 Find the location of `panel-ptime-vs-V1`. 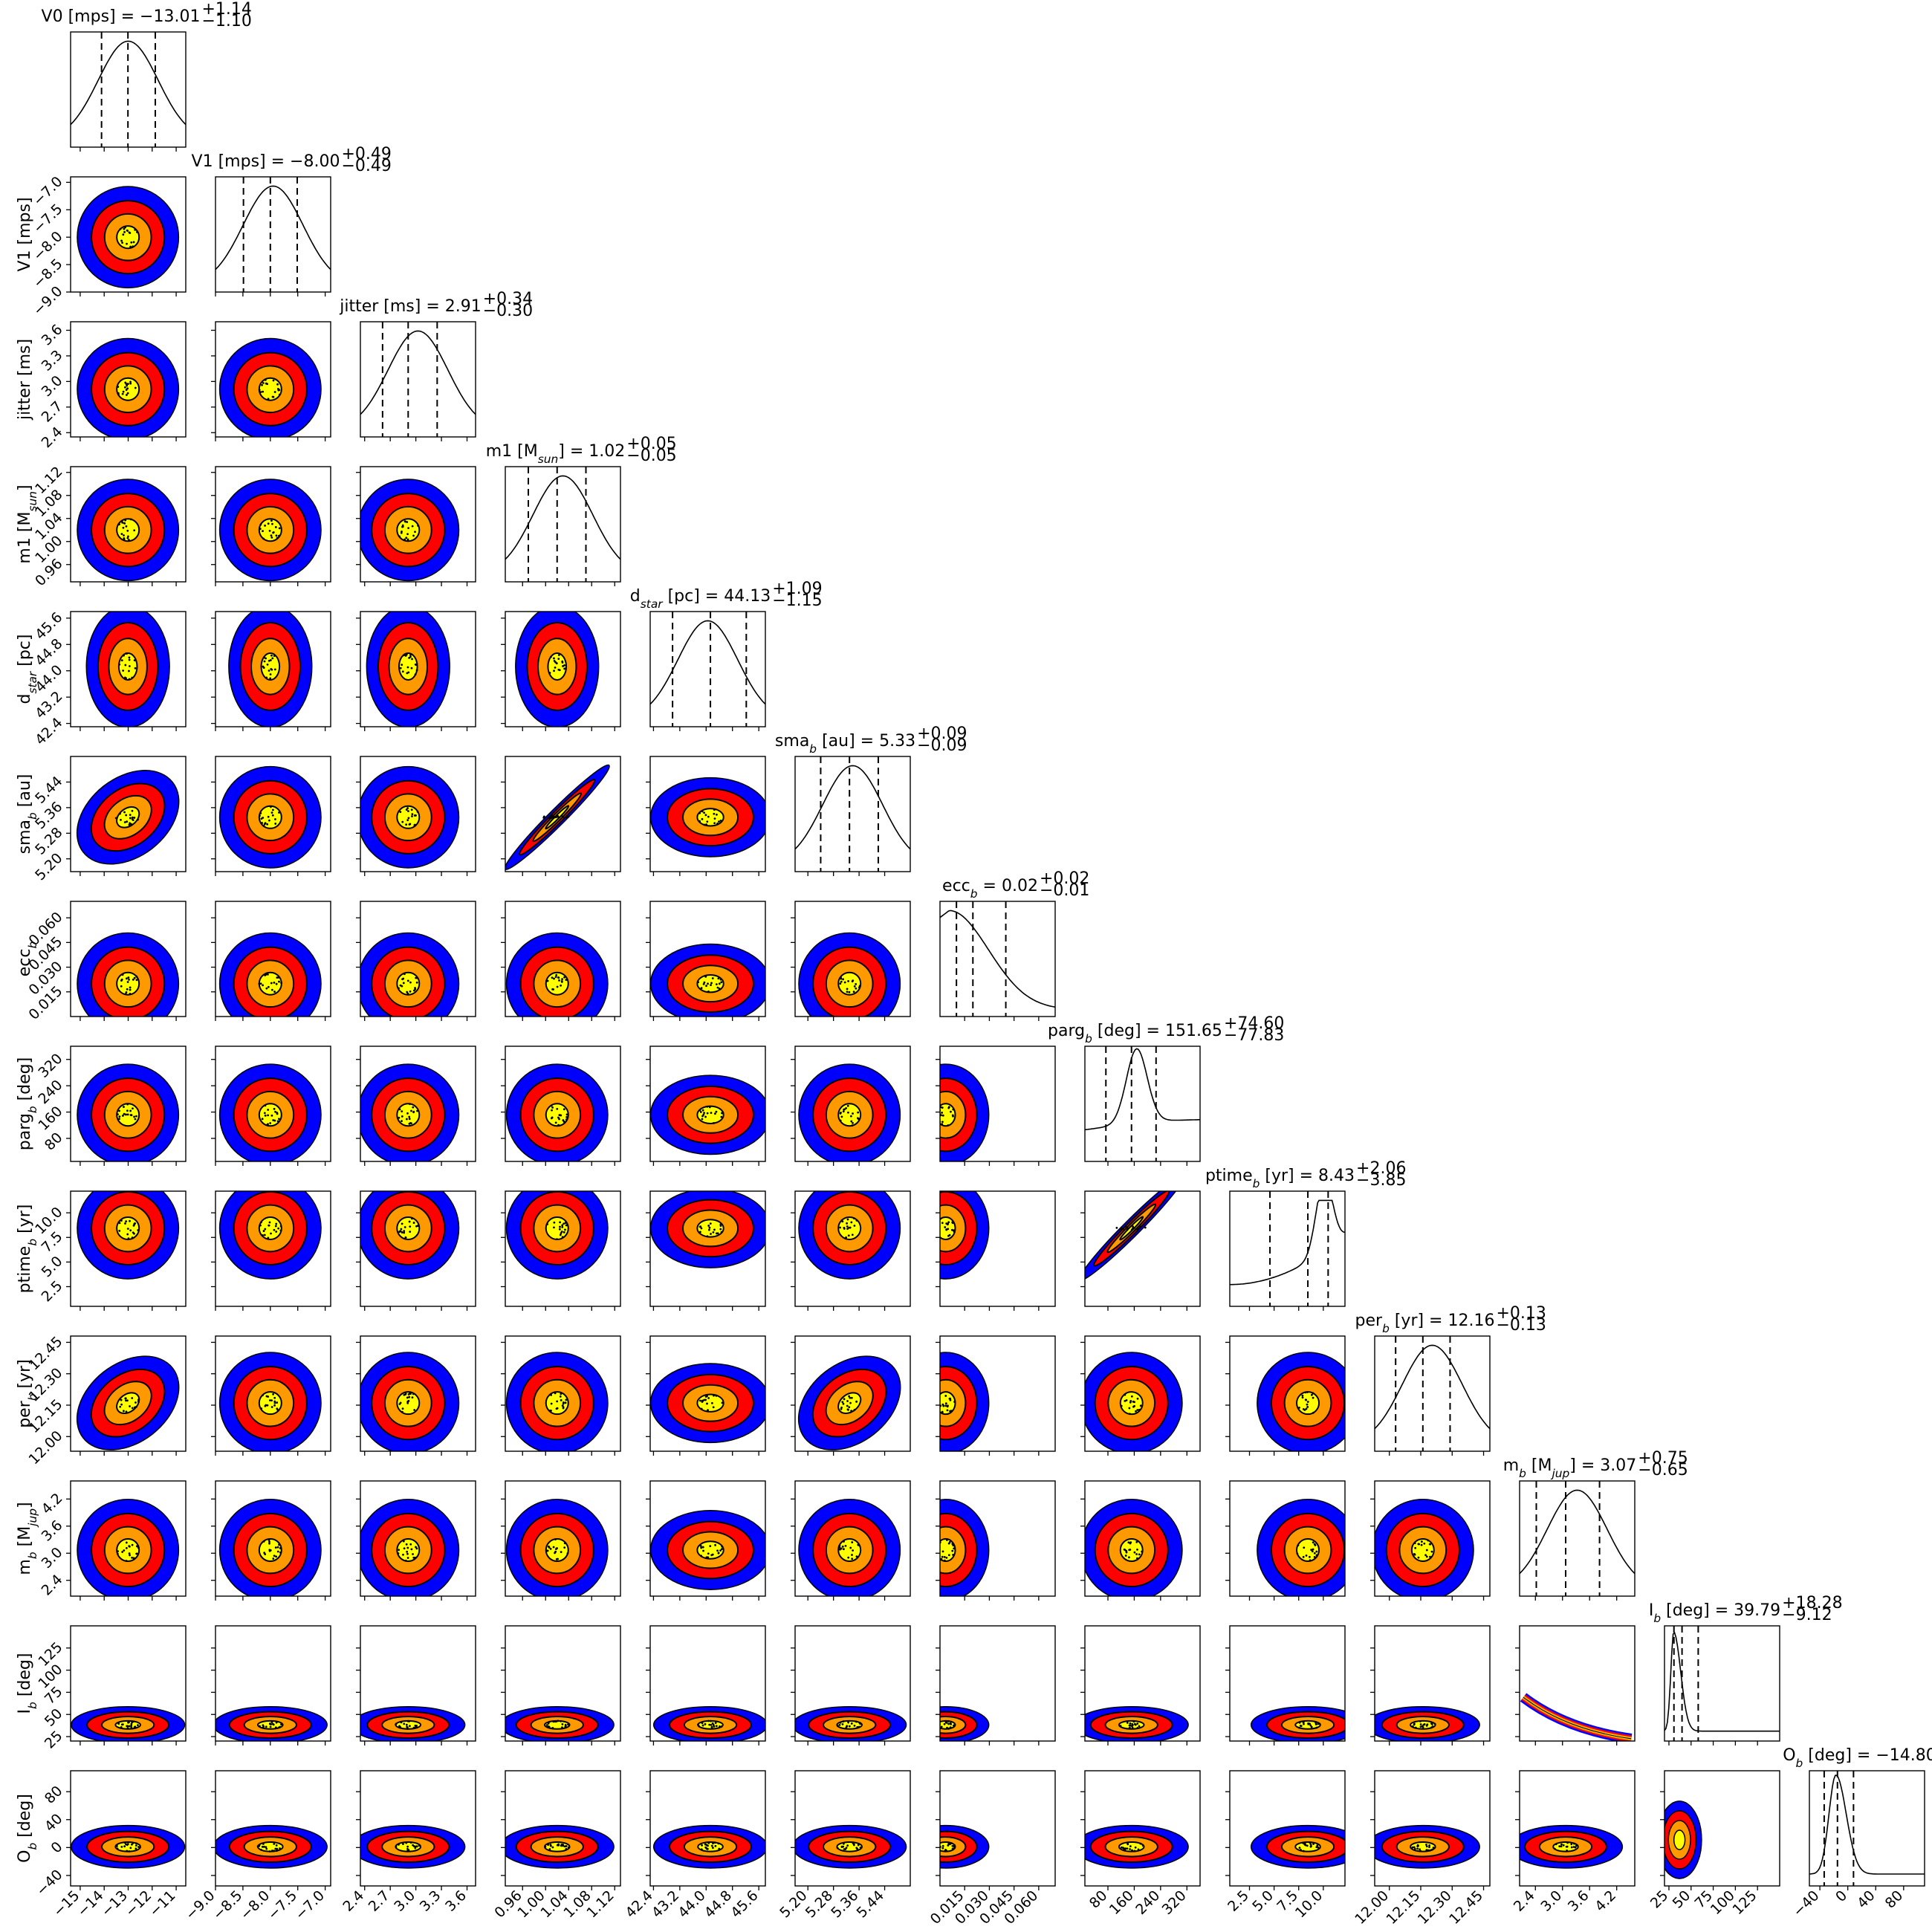

panel-ptime-vs-V1 is located at coordinates (271, 1250).